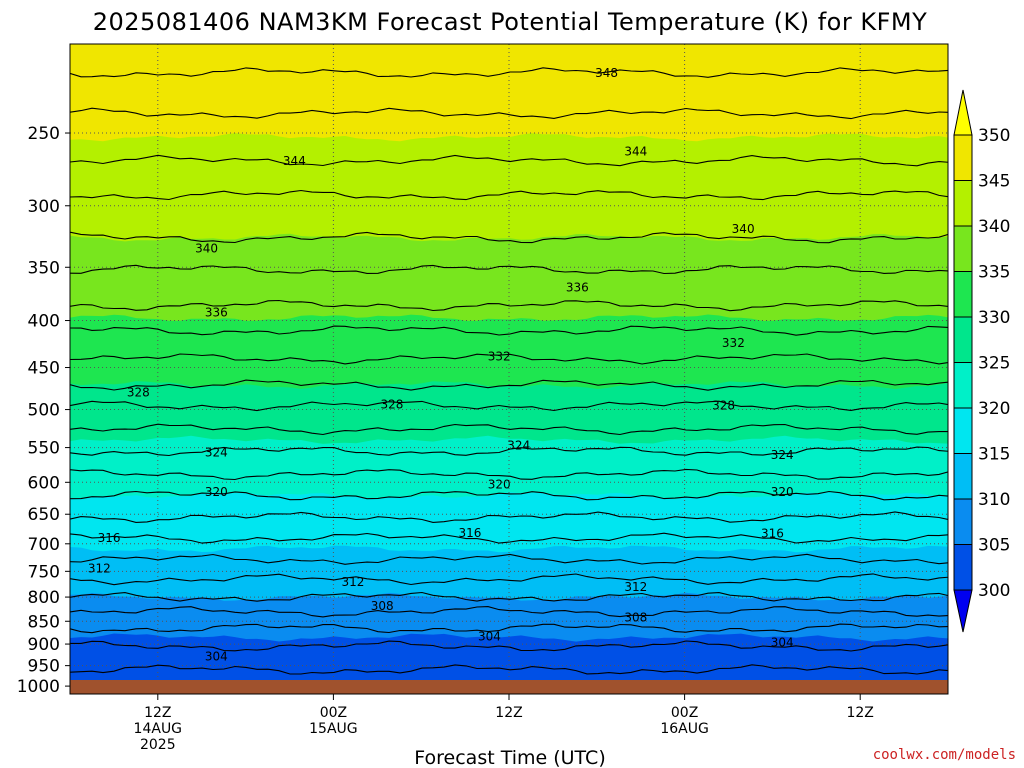  I want to click on y-tick-label: 850, so click(44, 622).